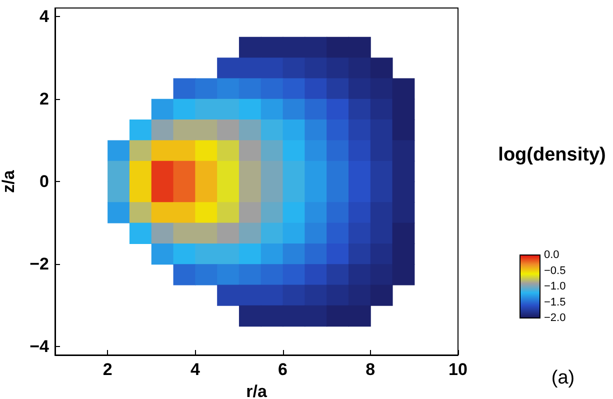 The image size is (613, 399). I want to click on y-tick-label: 2, so click(44, 98).